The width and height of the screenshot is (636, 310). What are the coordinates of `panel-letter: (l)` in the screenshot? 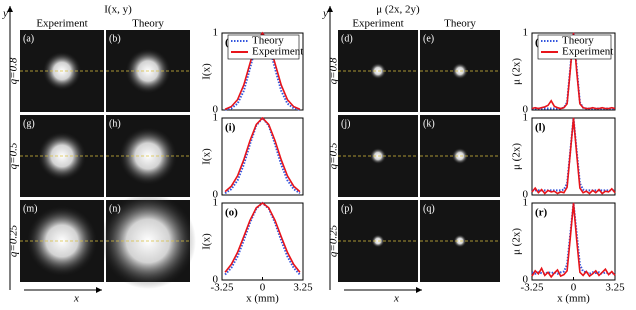 It's located at (540, 128).